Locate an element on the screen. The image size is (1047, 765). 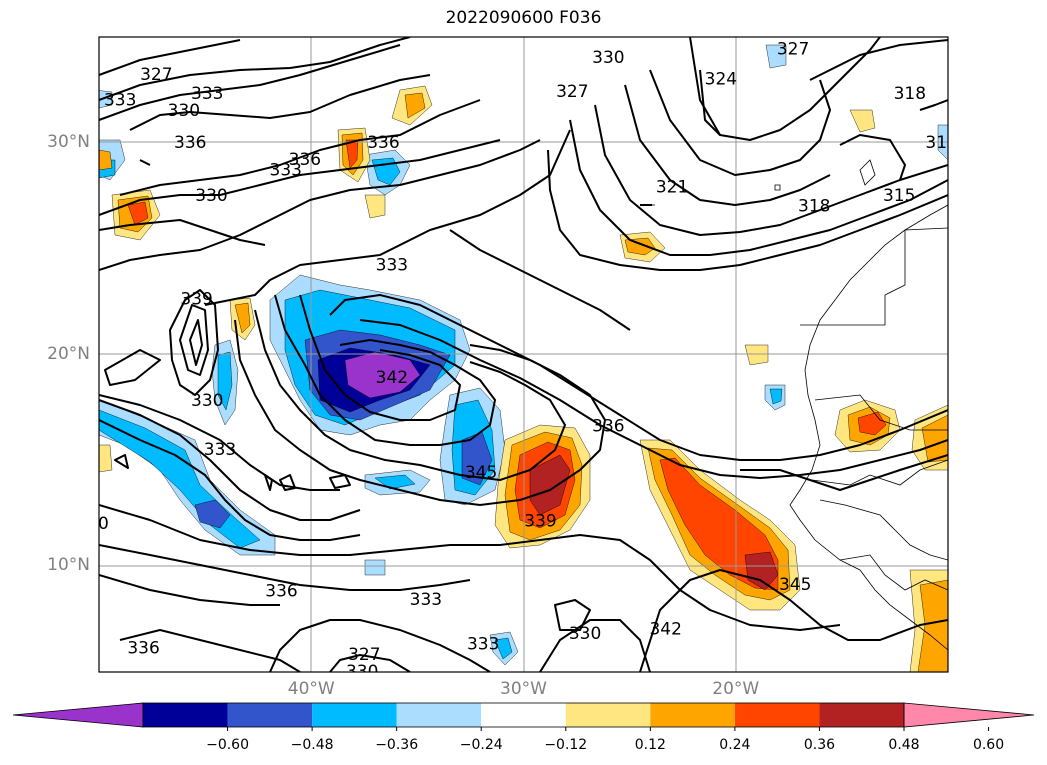
map-title: 2022090600 F036 is located at coordinates (523, 18).